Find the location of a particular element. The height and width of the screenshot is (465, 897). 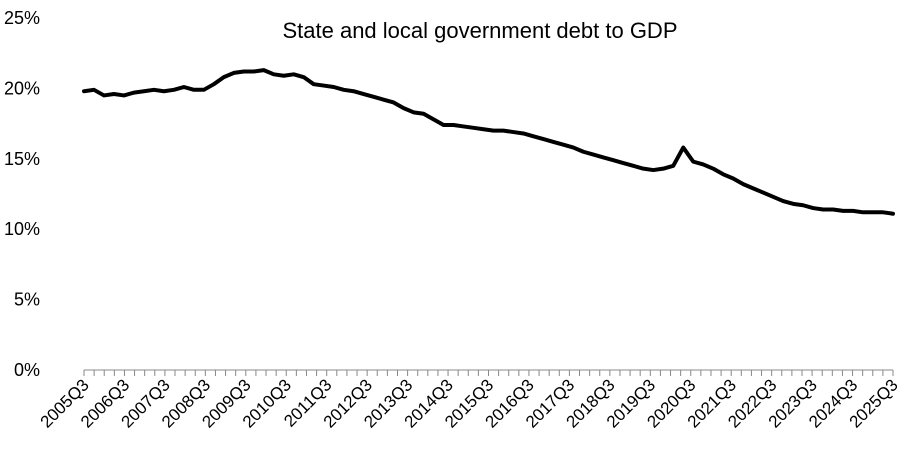

y-tick-label: 0% is located at coordinates (27, 370).